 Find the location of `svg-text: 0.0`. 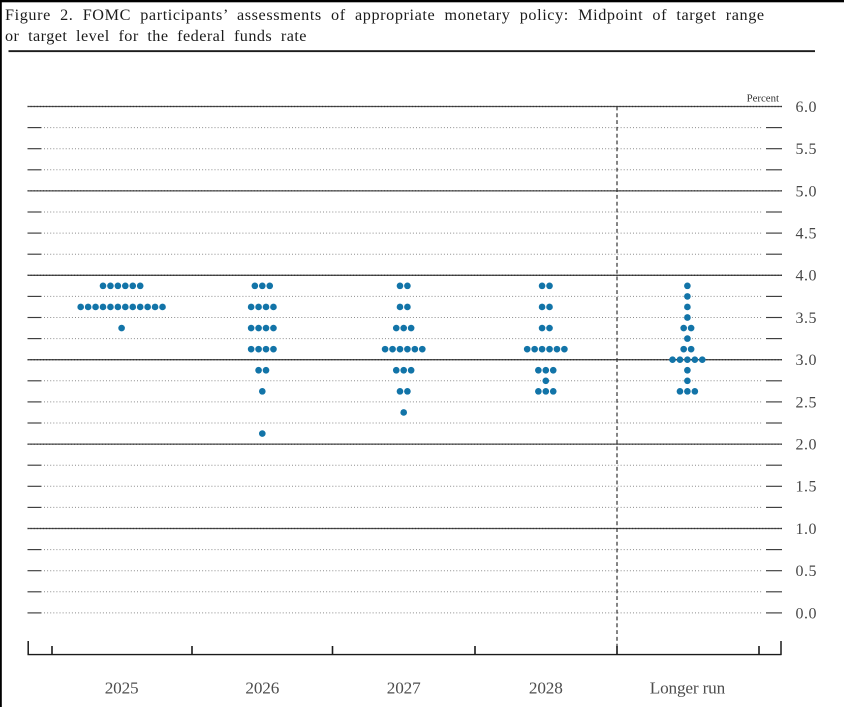

svg-text: 0.0 is located at coordinates (807, 613).